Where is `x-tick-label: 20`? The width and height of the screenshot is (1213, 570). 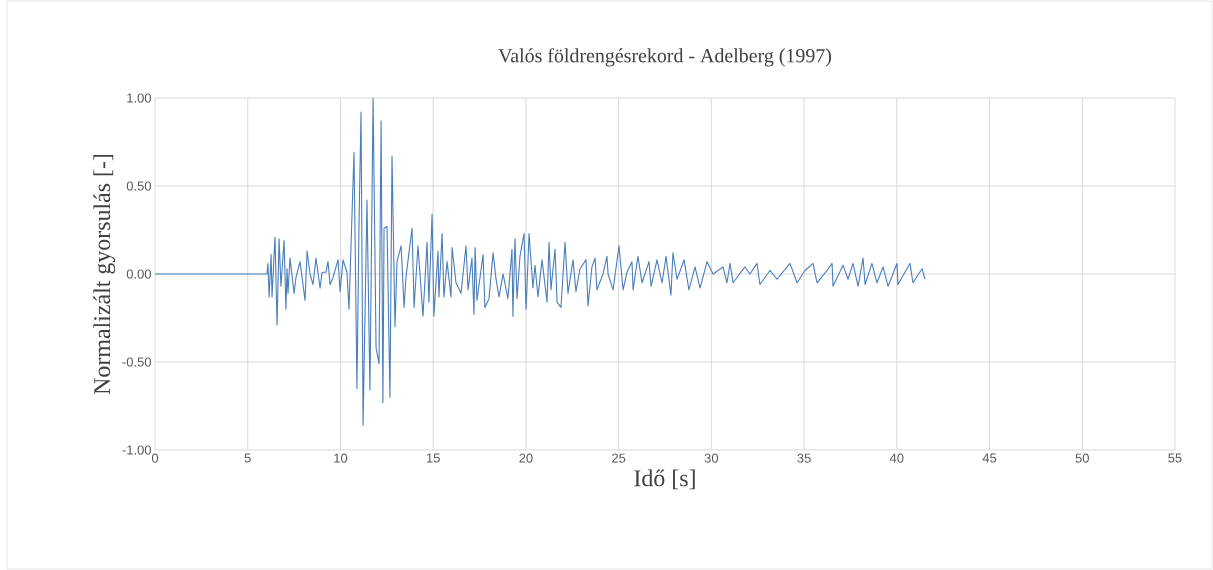
x-tick-label: 20 is located at coordinates (526, 458).